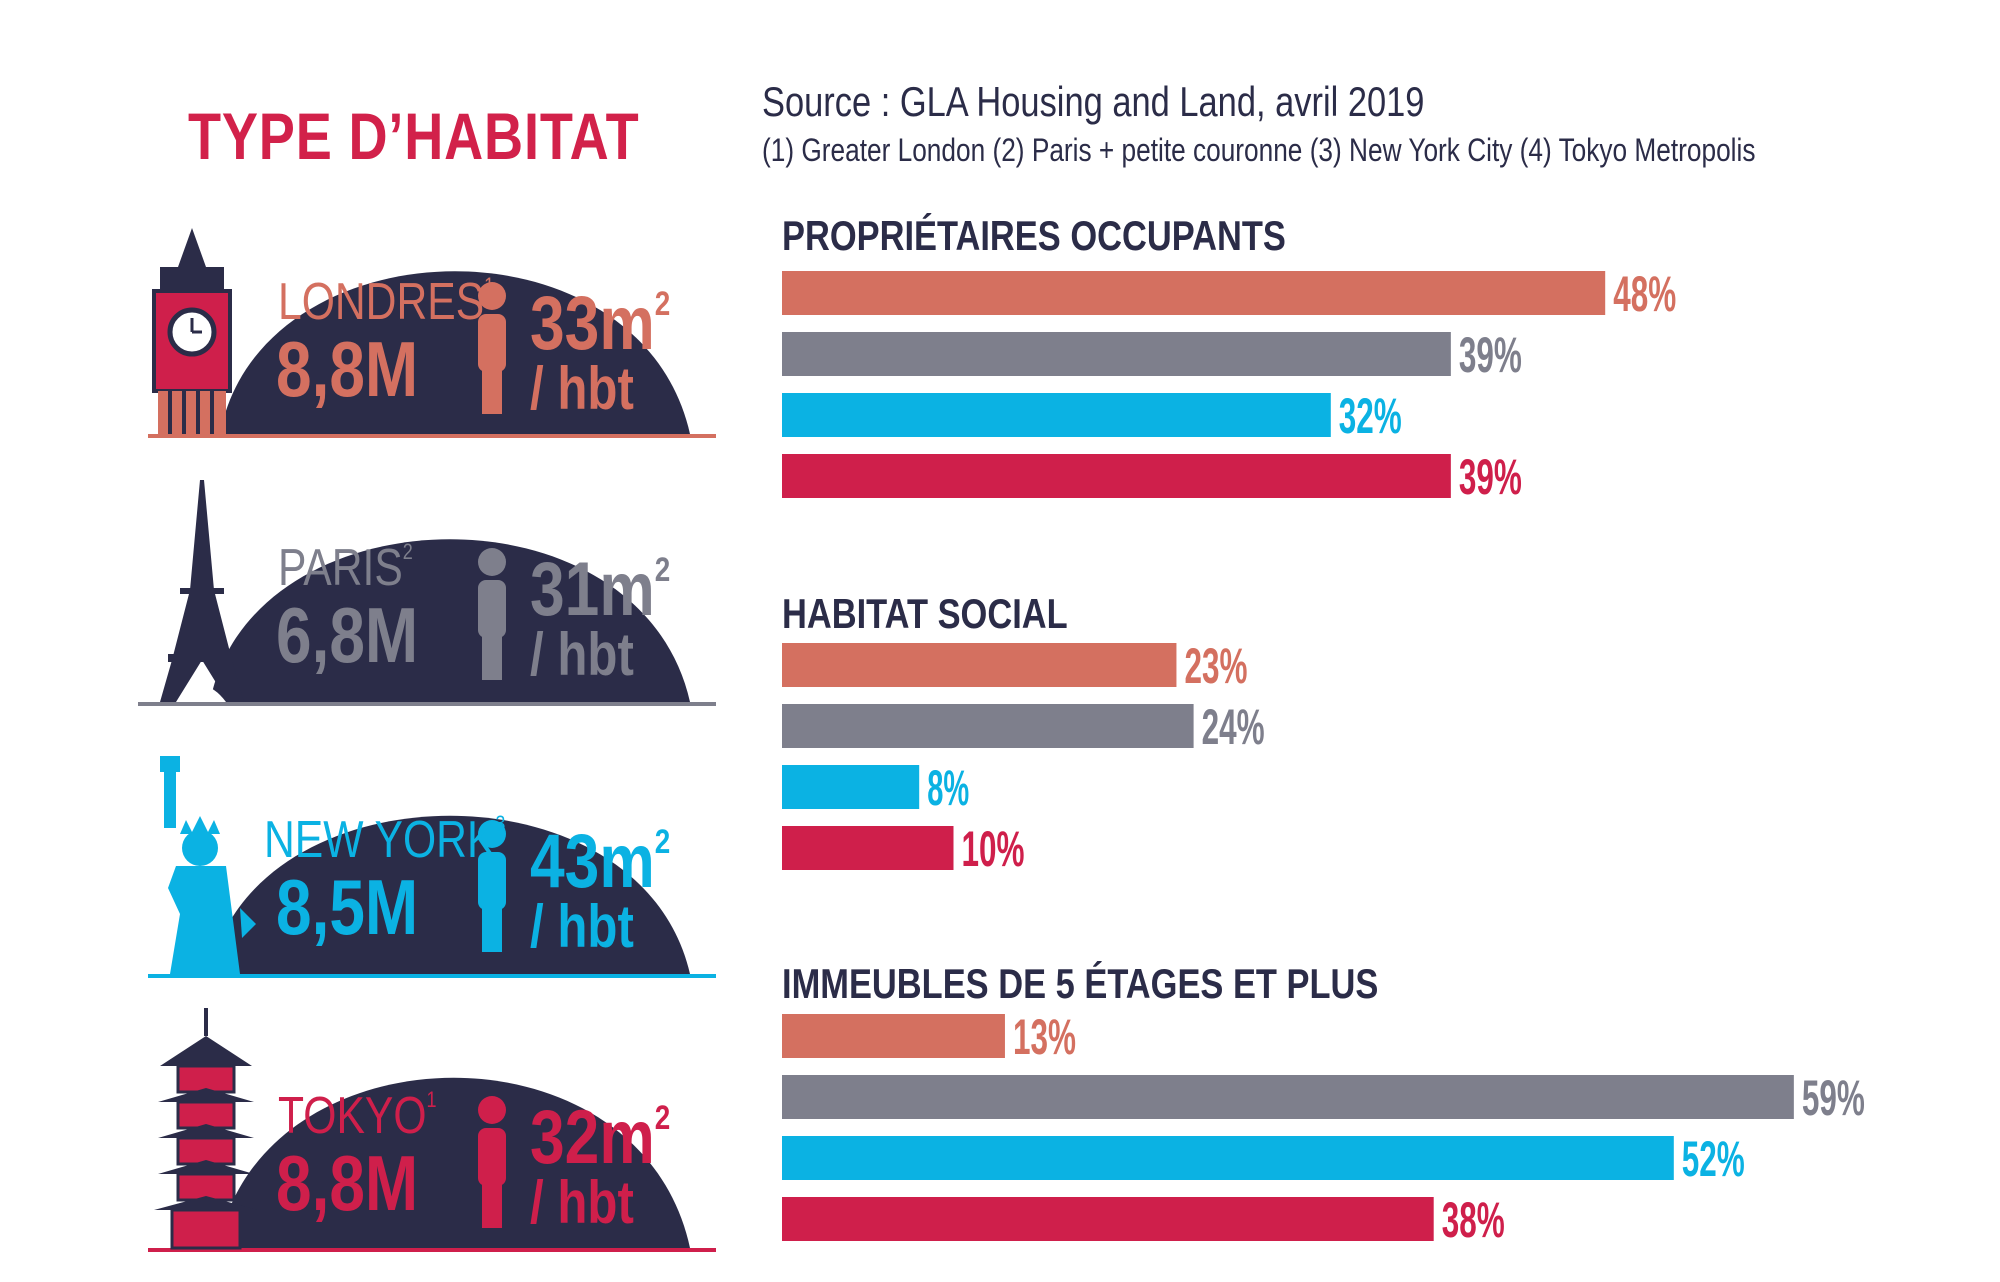  Describe the element at coordinates (1116, 476) in the screenshot. I see `bar-1-tokyo` at that location.